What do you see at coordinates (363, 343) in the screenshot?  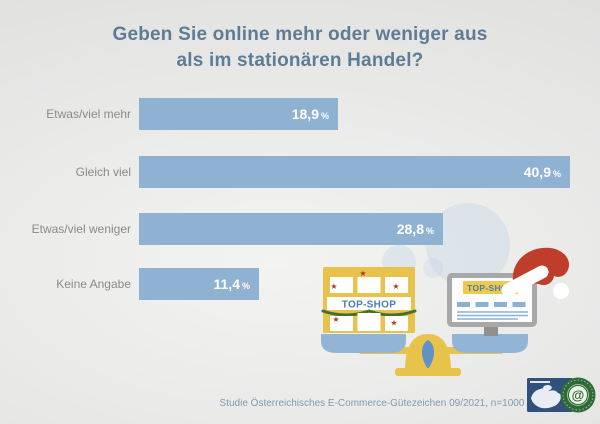 I see `scale-left-pan` at bounding box center [363, 343].